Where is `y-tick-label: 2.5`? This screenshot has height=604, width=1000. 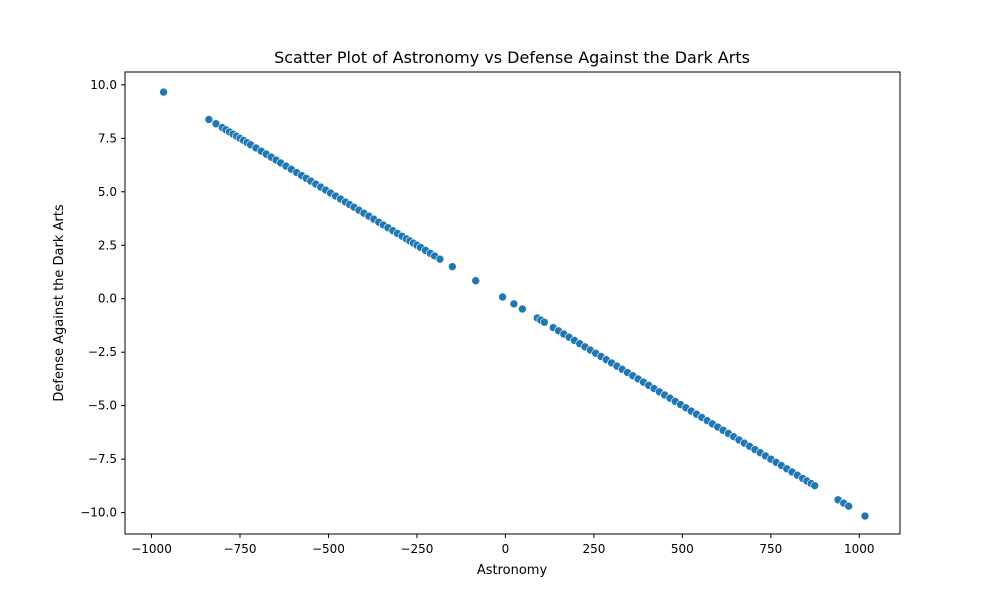
y-tick-label: 2.5 is located at coordinates (107, 245).